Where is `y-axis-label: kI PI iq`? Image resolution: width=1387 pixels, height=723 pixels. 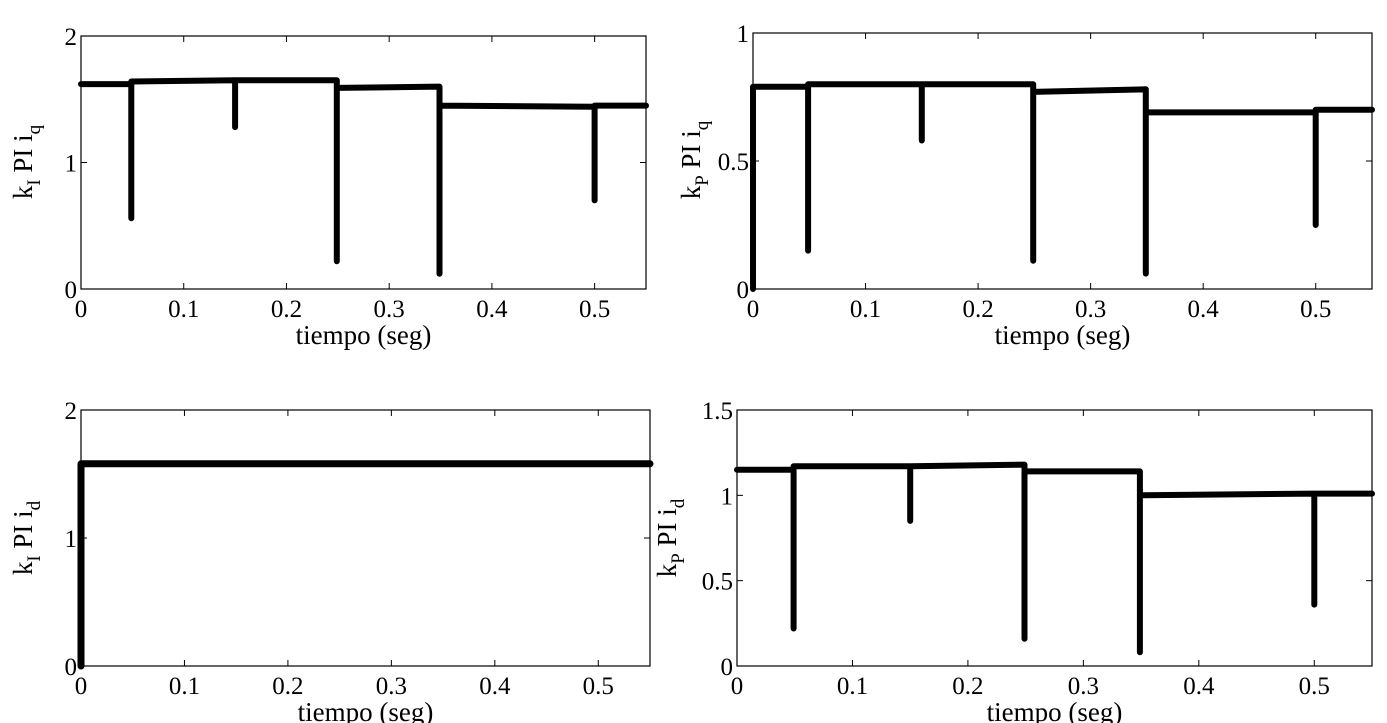 y-axis-label: kI PI iq is located at coordinates (26, 161).